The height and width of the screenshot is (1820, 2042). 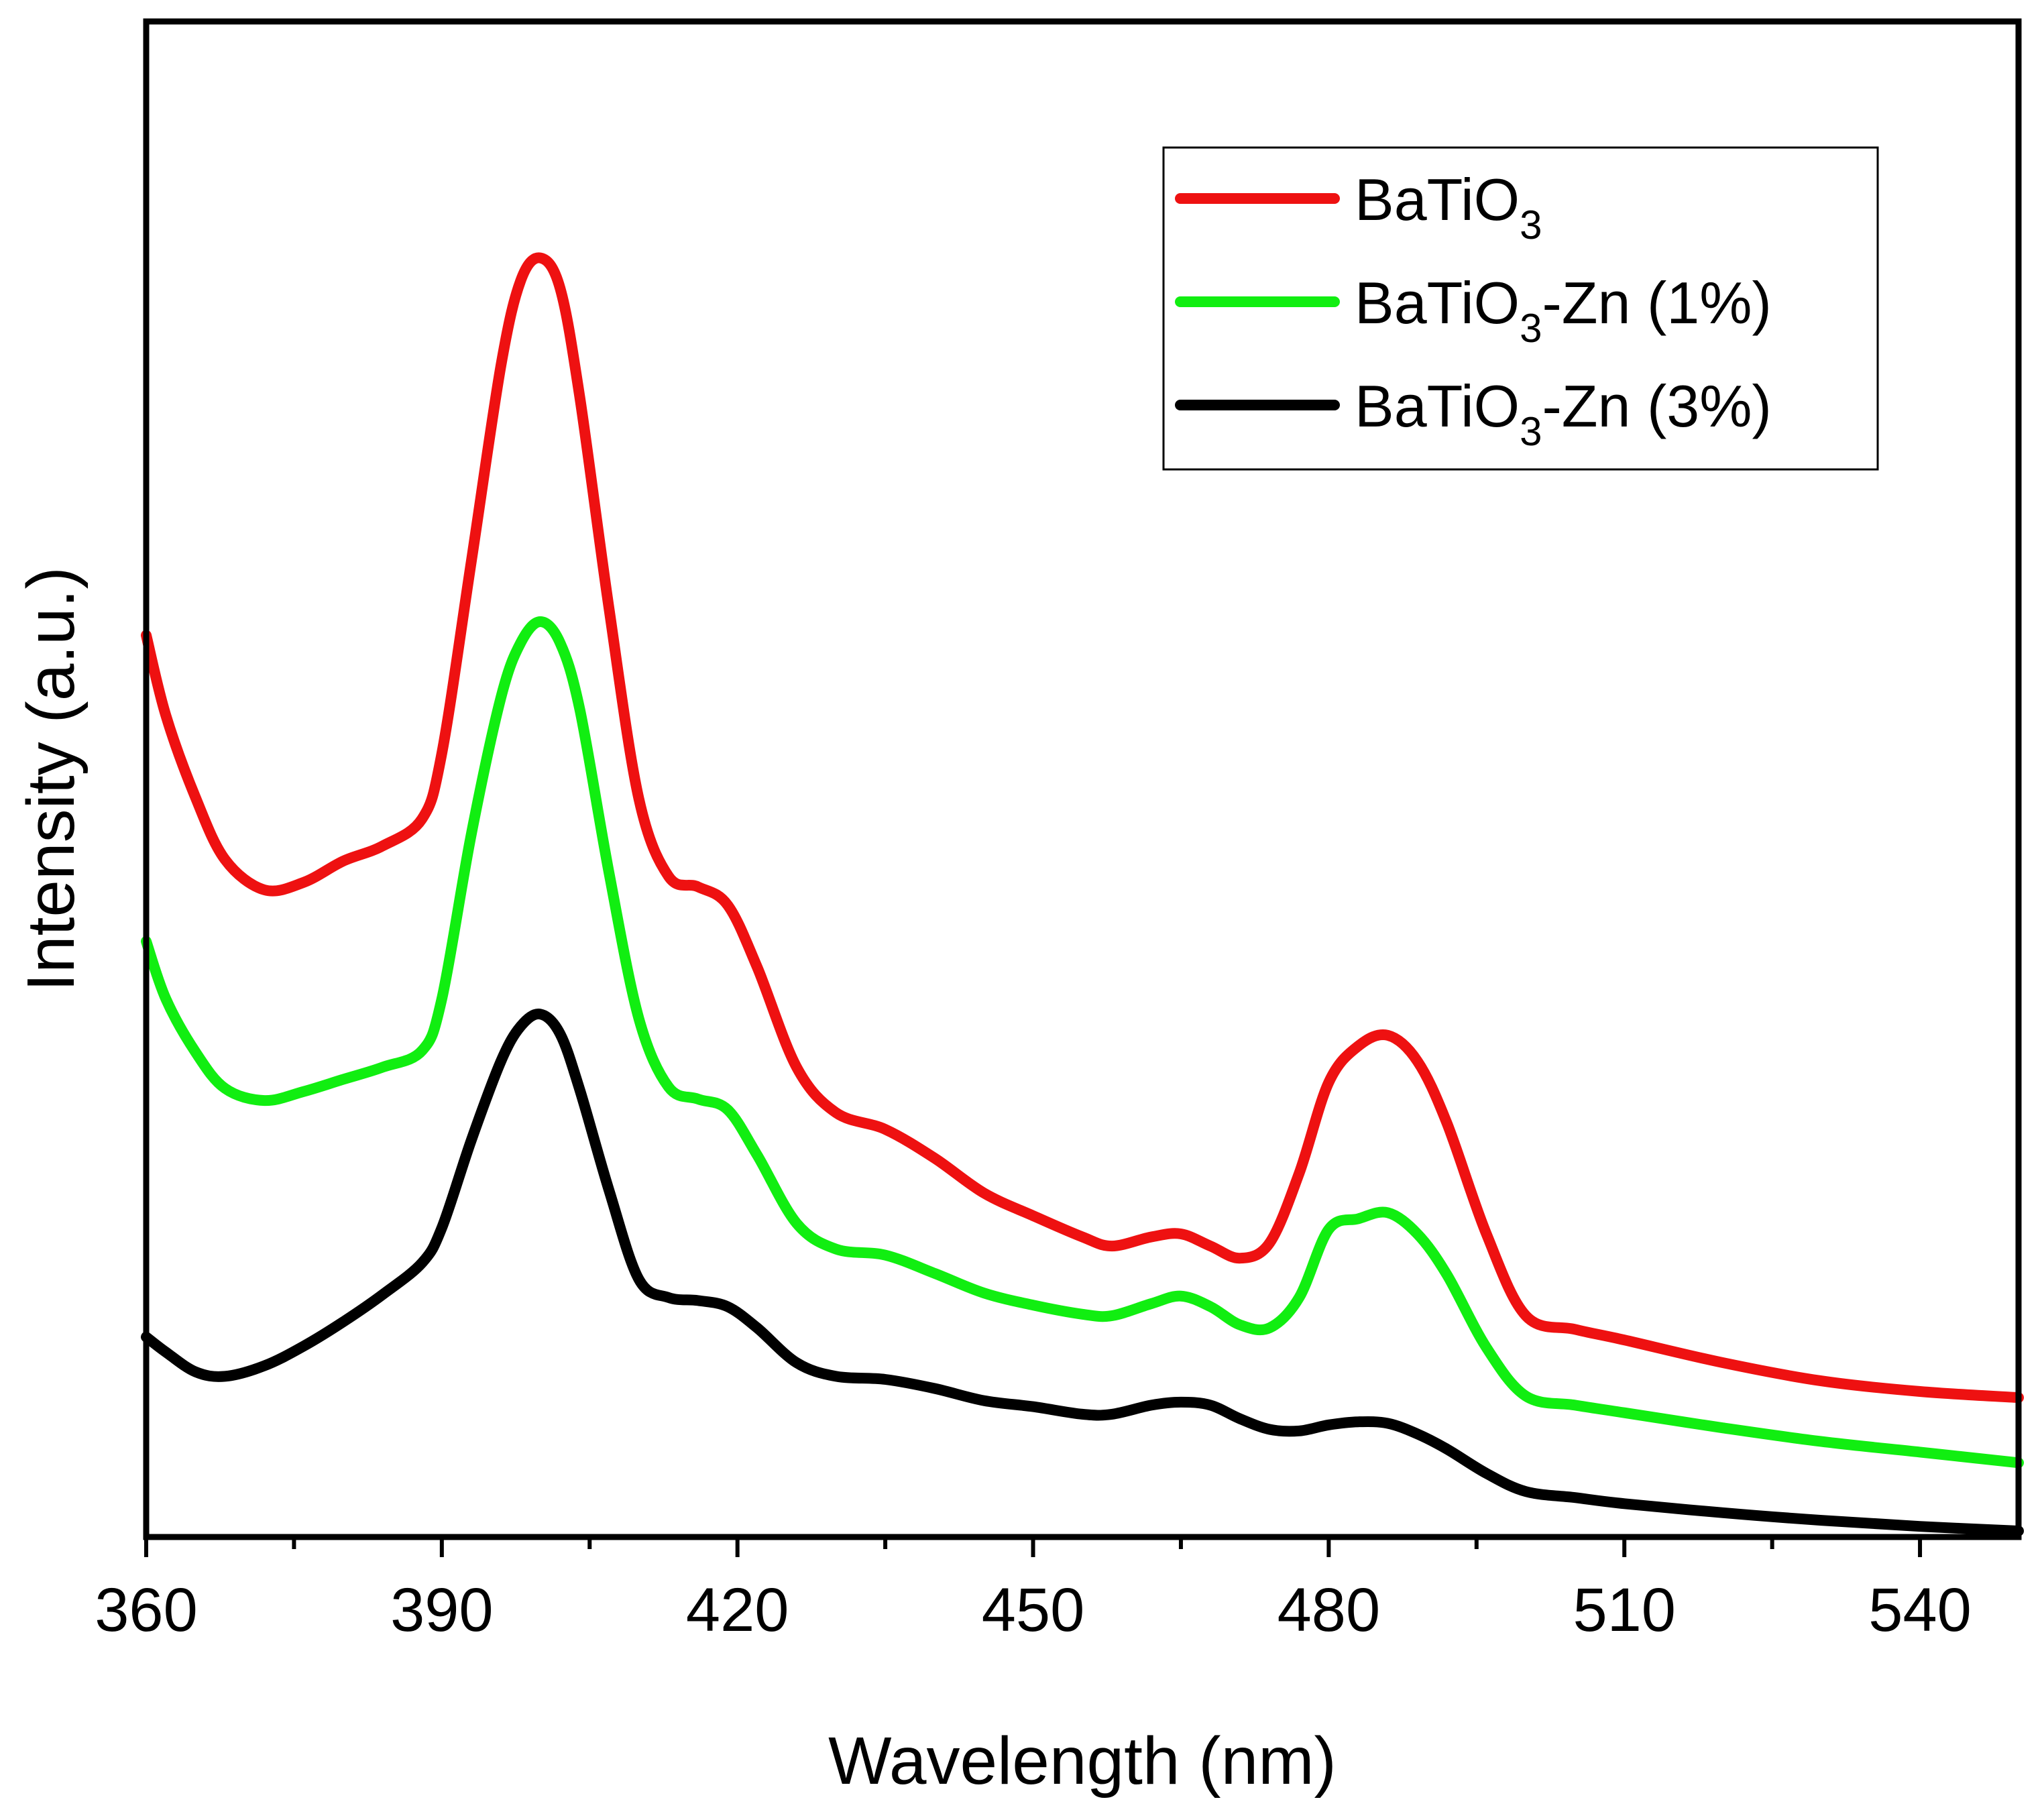 I want to click on y-axis-label: Intensity (a.u.), so click(x=51, y=779).